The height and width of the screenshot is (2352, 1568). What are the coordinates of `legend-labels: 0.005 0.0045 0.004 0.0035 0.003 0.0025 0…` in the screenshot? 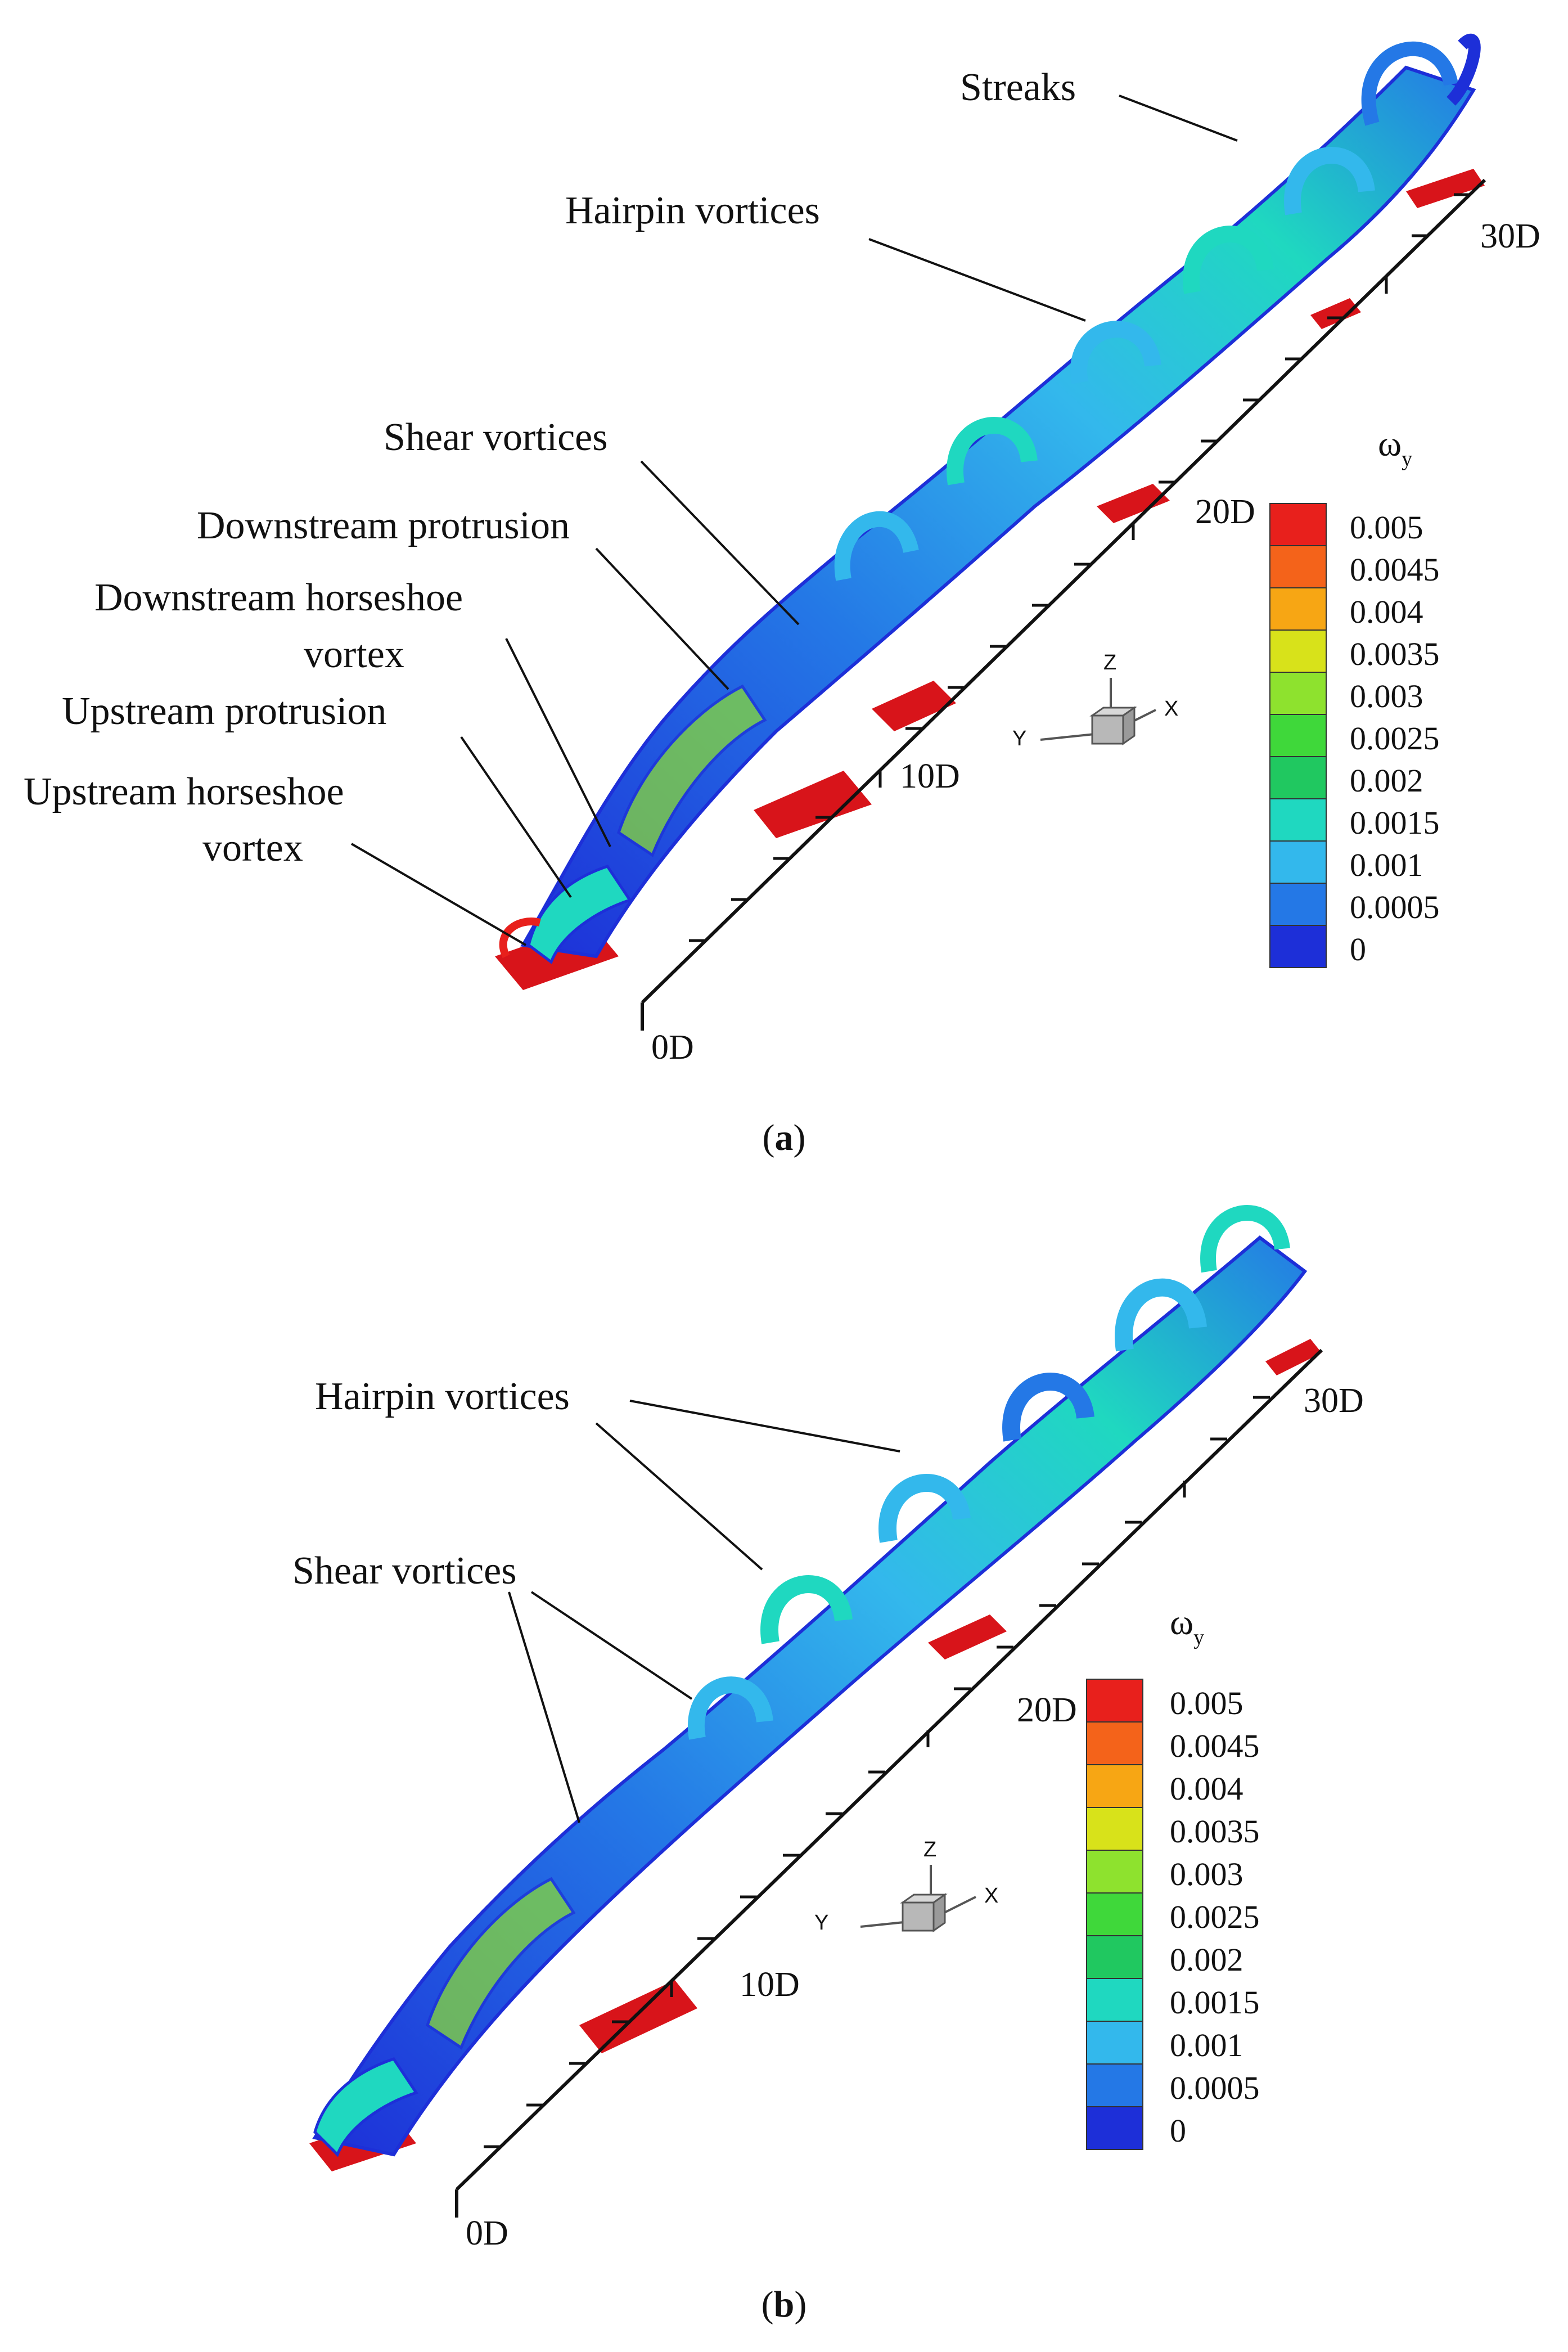 It's located at (1395, 738).